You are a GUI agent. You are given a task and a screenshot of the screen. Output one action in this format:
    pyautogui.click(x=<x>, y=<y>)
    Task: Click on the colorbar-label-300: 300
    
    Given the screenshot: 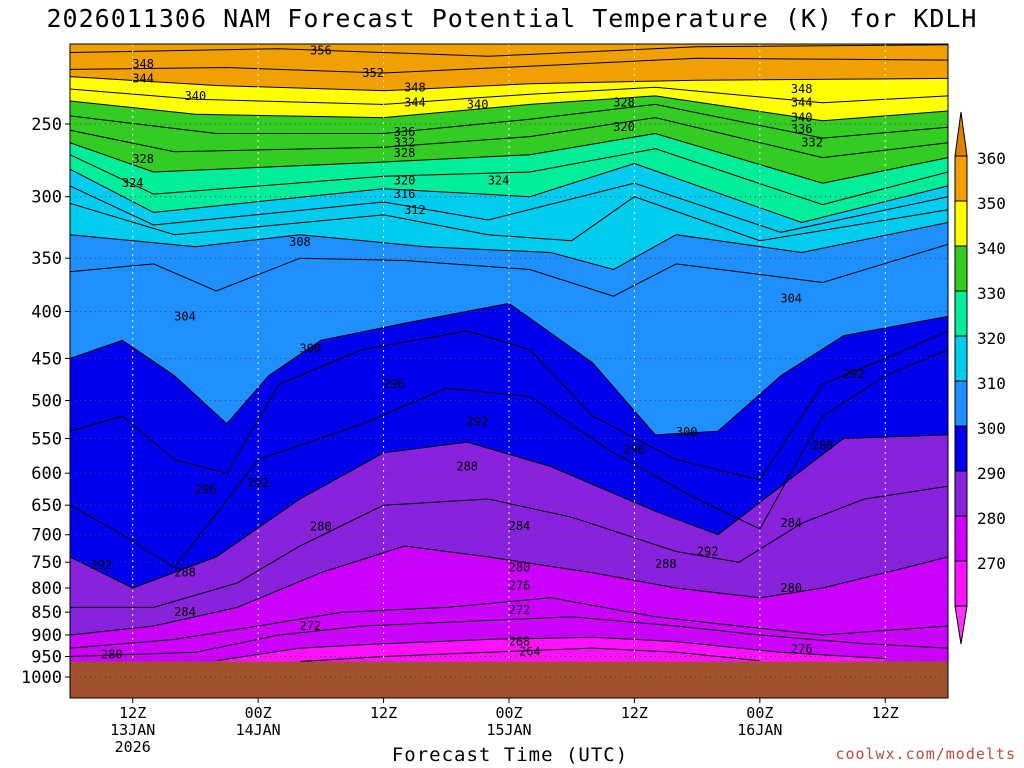 What is the action you would take?
    pyautogui.click(x=991, y=428)
    